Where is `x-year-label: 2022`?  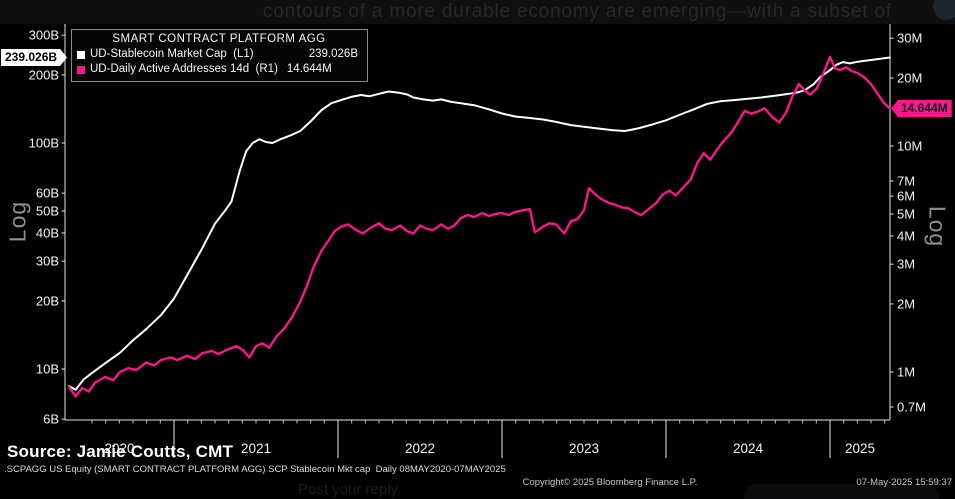 x-year-label: 2022 is located at coordinates (420, 448).